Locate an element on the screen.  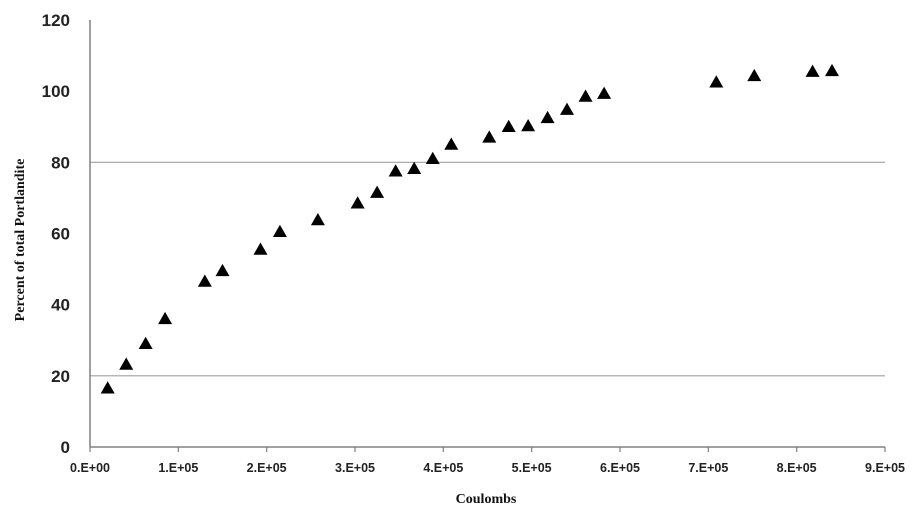
x-tick-label: 6.E+05 is located at coordinates (620, 468).